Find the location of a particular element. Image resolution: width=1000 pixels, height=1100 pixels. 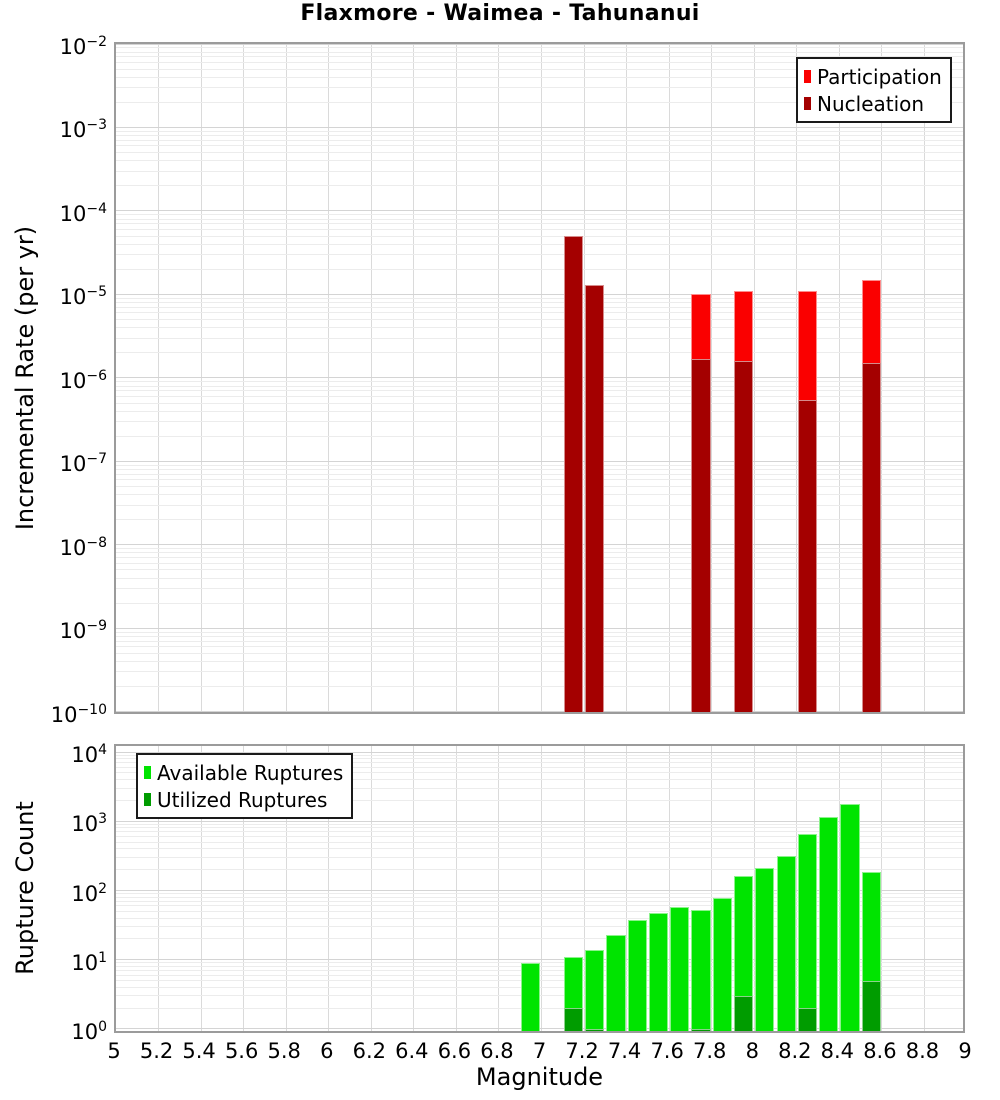

rate-legend: Participation Nucleation is located at coordinates (874, 90).